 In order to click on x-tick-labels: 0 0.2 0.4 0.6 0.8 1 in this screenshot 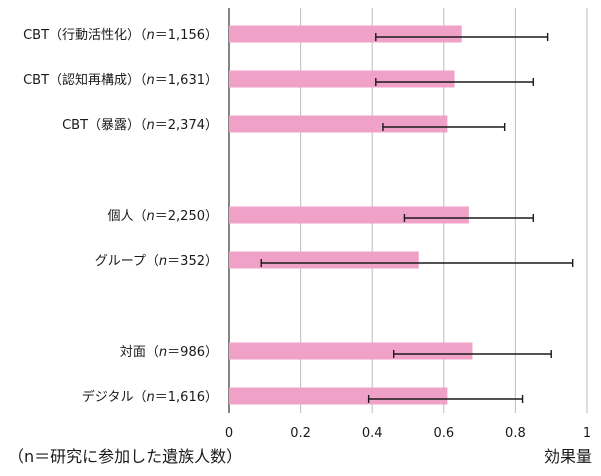, I will do `click(408, 433)`.